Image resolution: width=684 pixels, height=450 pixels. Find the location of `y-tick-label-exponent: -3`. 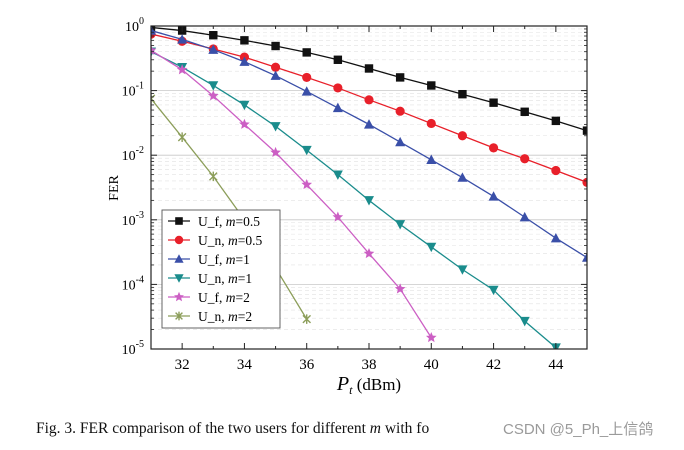

y-tick-label-exponent: -3 is located at coordinates (140, 215).